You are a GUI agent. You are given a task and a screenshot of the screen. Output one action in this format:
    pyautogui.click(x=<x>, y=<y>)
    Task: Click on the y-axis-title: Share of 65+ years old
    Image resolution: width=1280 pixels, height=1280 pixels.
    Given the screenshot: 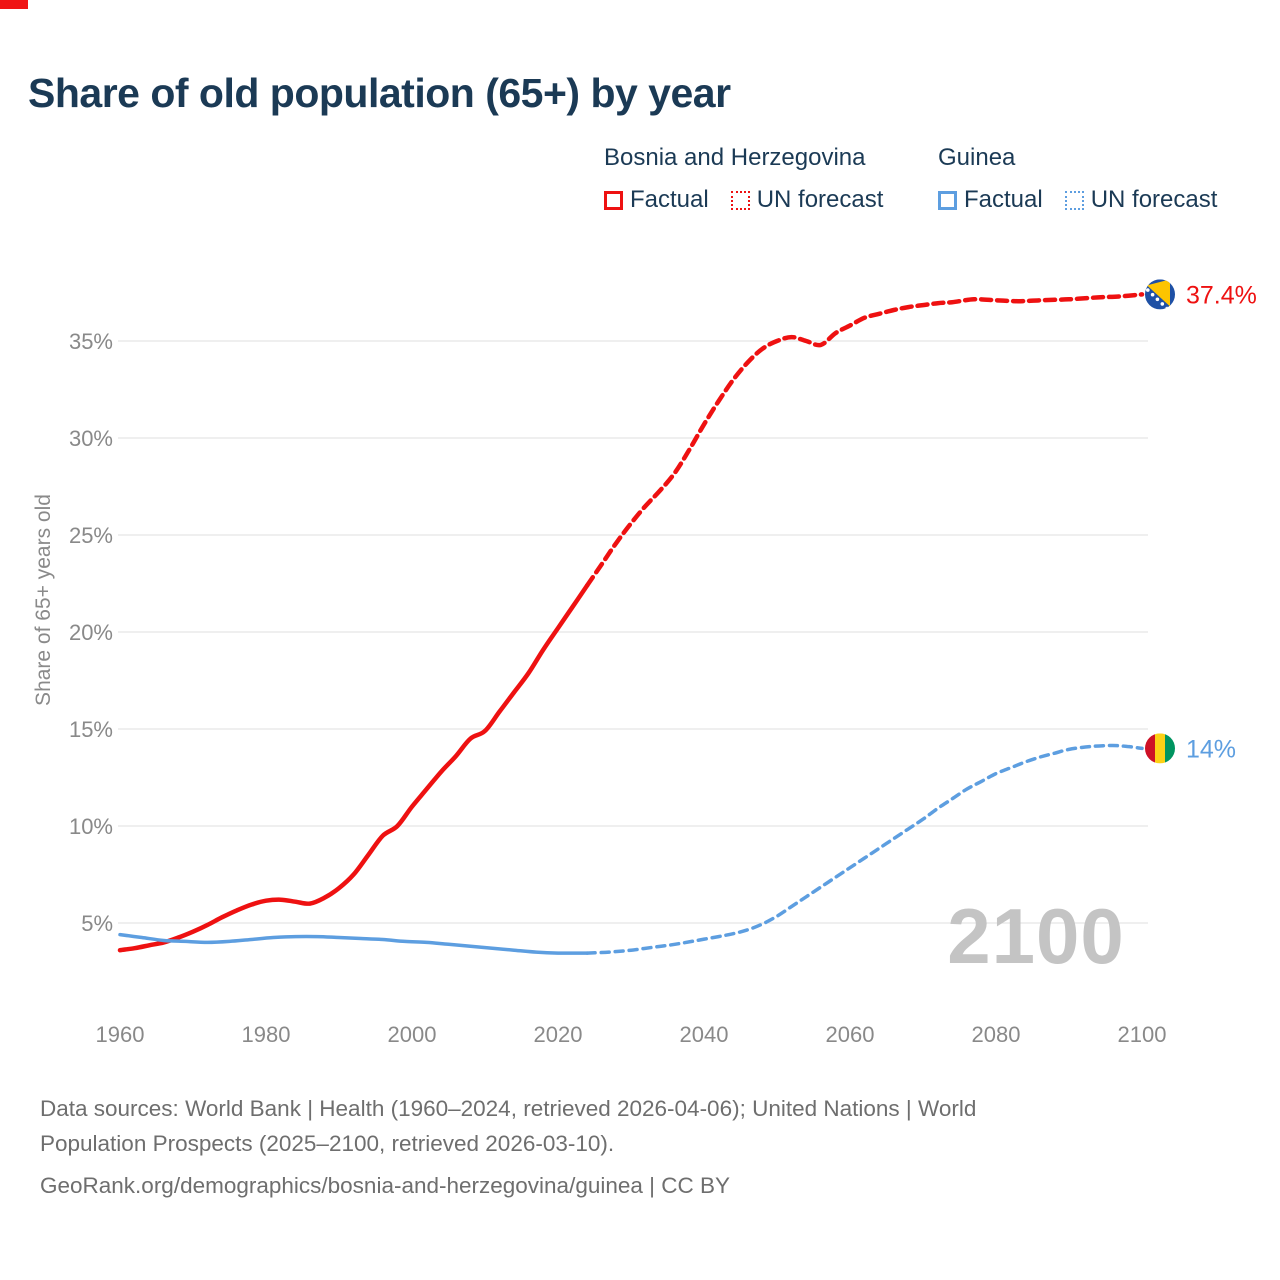 What is the action you would take?
    pyautogui.click(x=43, y=600)
    